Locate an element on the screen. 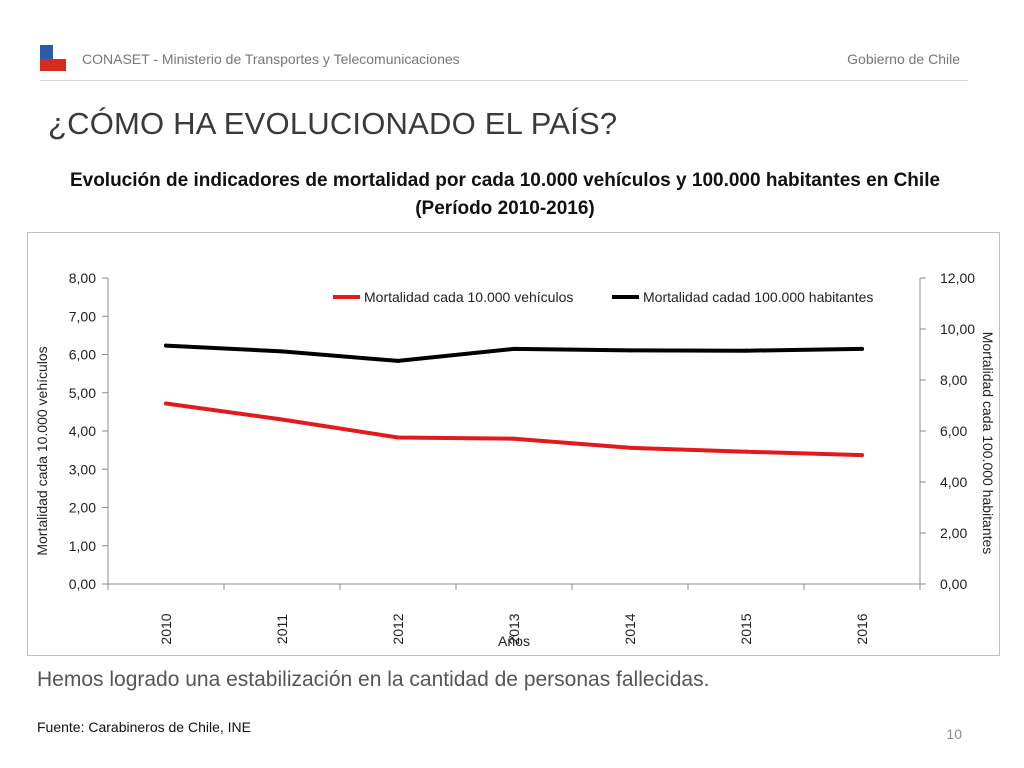 Image resolution: width=1024 pixels, height=768 pixels. y-left-tick-label: 6,00 is located at coordinates (82, 355).